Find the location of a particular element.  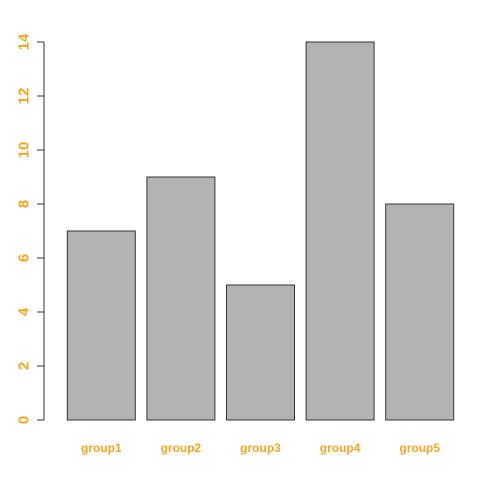

x-tick-label: group4 is located at coordinates (340, 448).